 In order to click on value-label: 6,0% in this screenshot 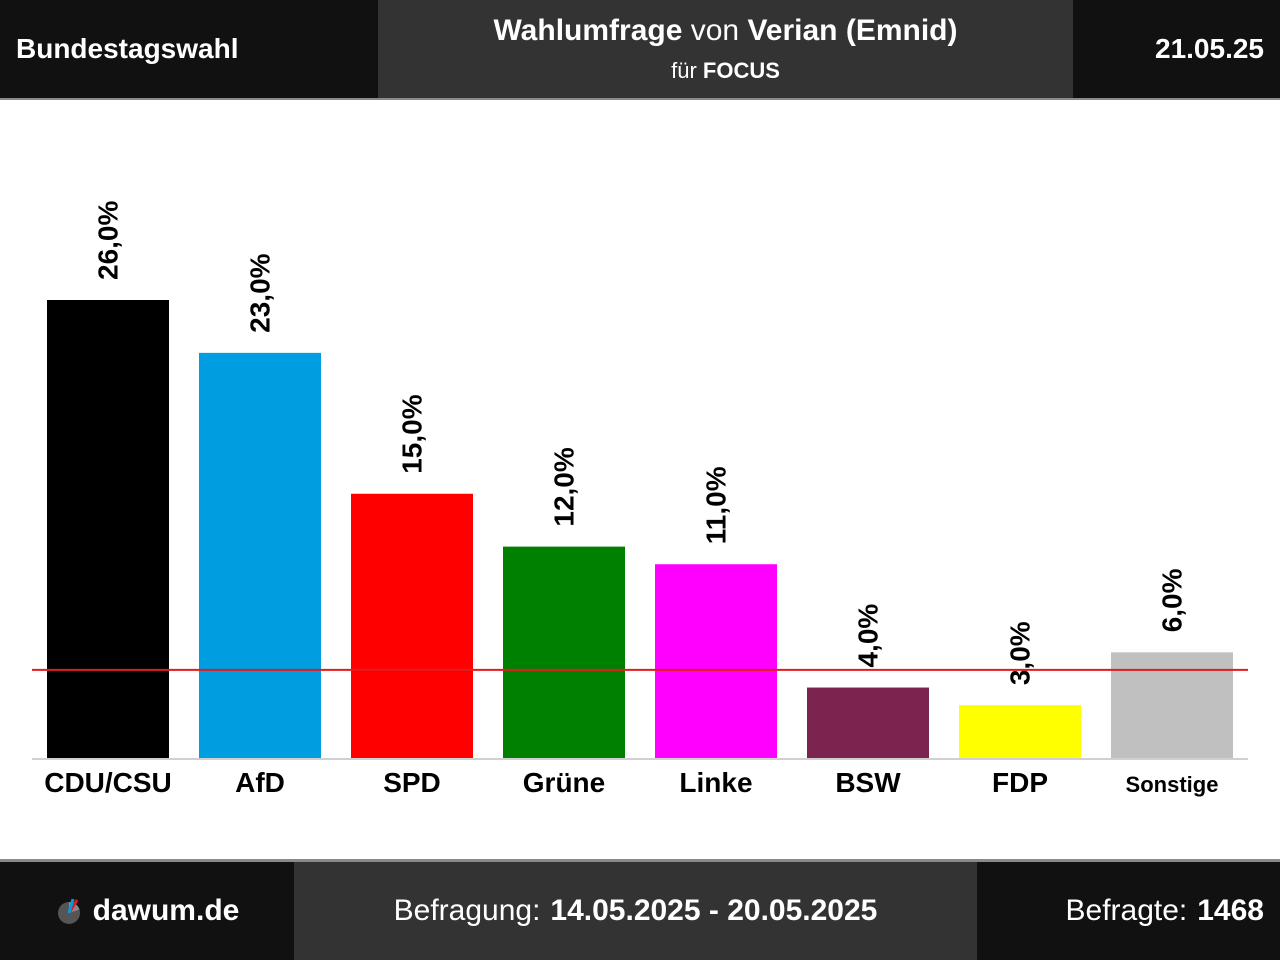, I will do `click(1172, 600)`.